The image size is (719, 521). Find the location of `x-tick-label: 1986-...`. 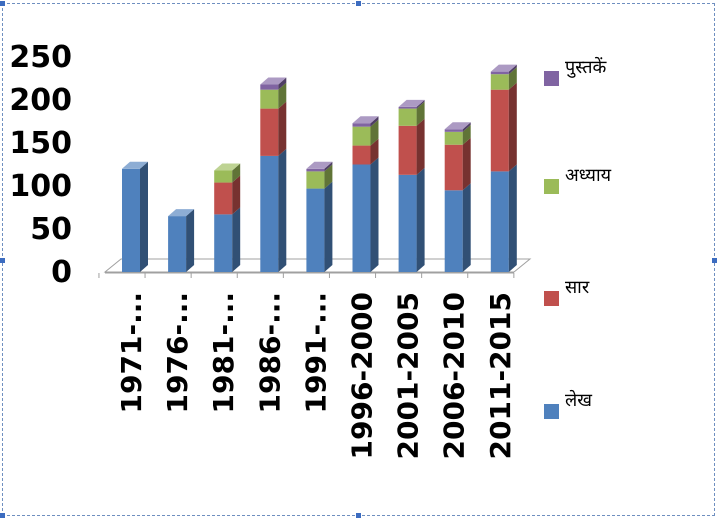

x-tick-label: 1986-... is located at coordinates (269, 352).